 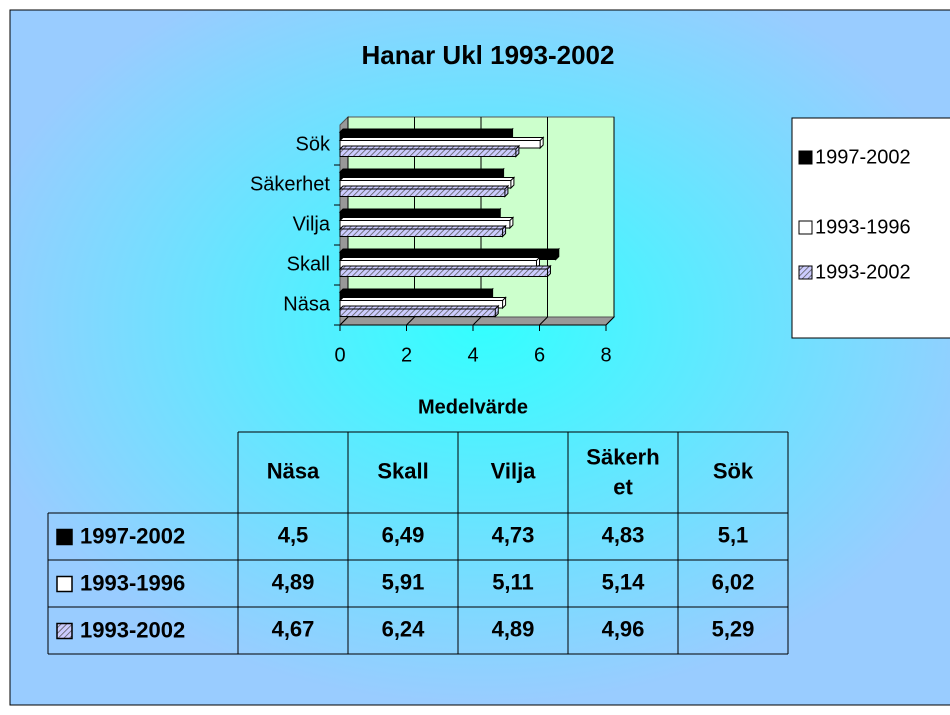 I want to click on table-cell: 4,73, so click(x=513, y=534).